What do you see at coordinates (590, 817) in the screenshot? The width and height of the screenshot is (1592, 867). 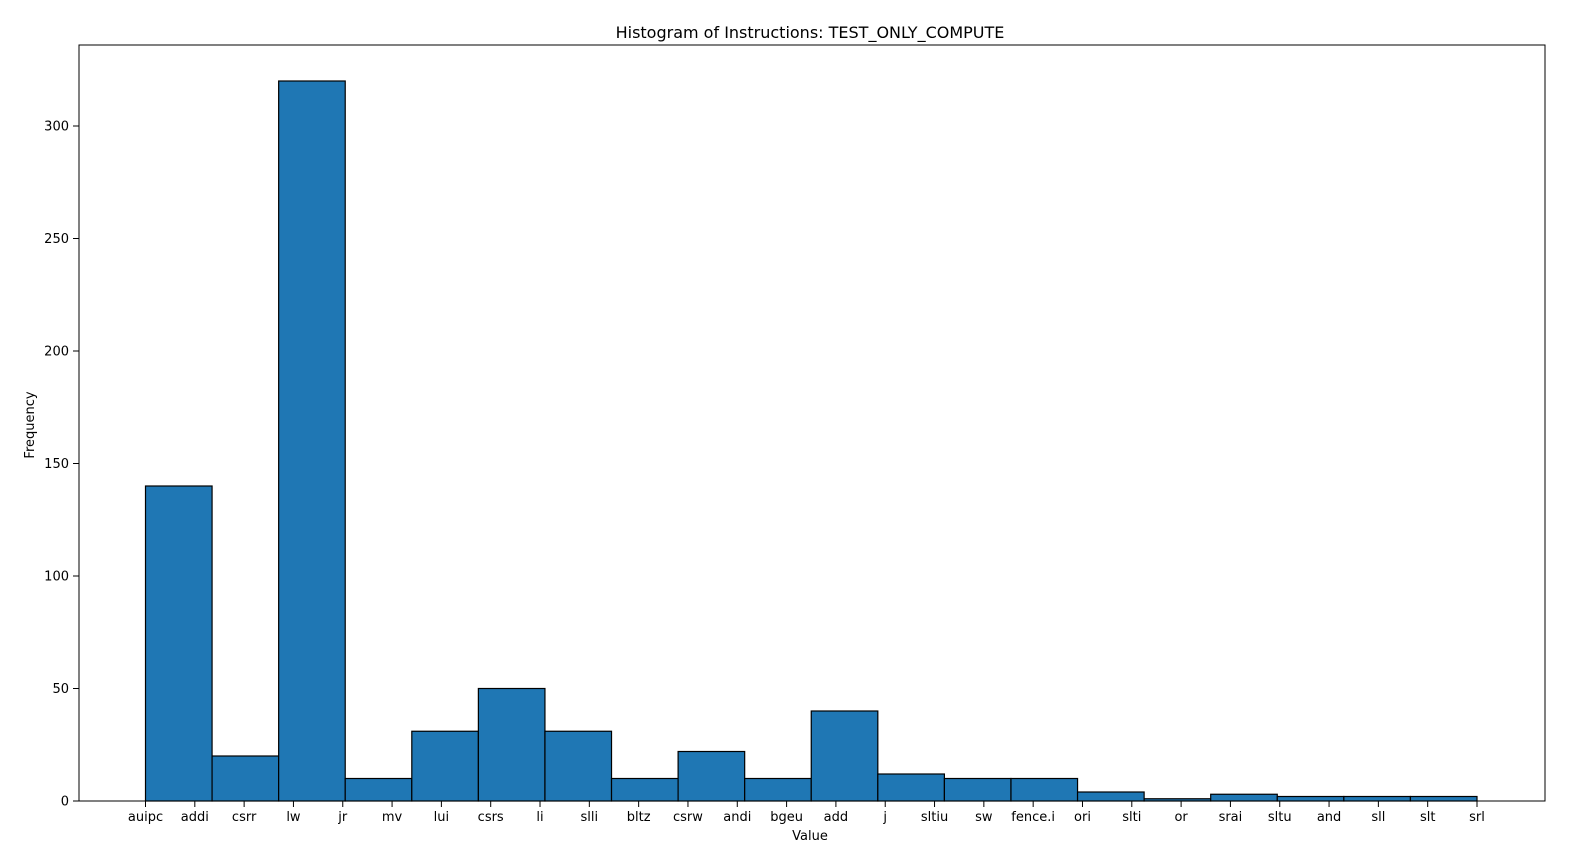 I see `x-tick-label: slli` at bounding box center [590, 817].